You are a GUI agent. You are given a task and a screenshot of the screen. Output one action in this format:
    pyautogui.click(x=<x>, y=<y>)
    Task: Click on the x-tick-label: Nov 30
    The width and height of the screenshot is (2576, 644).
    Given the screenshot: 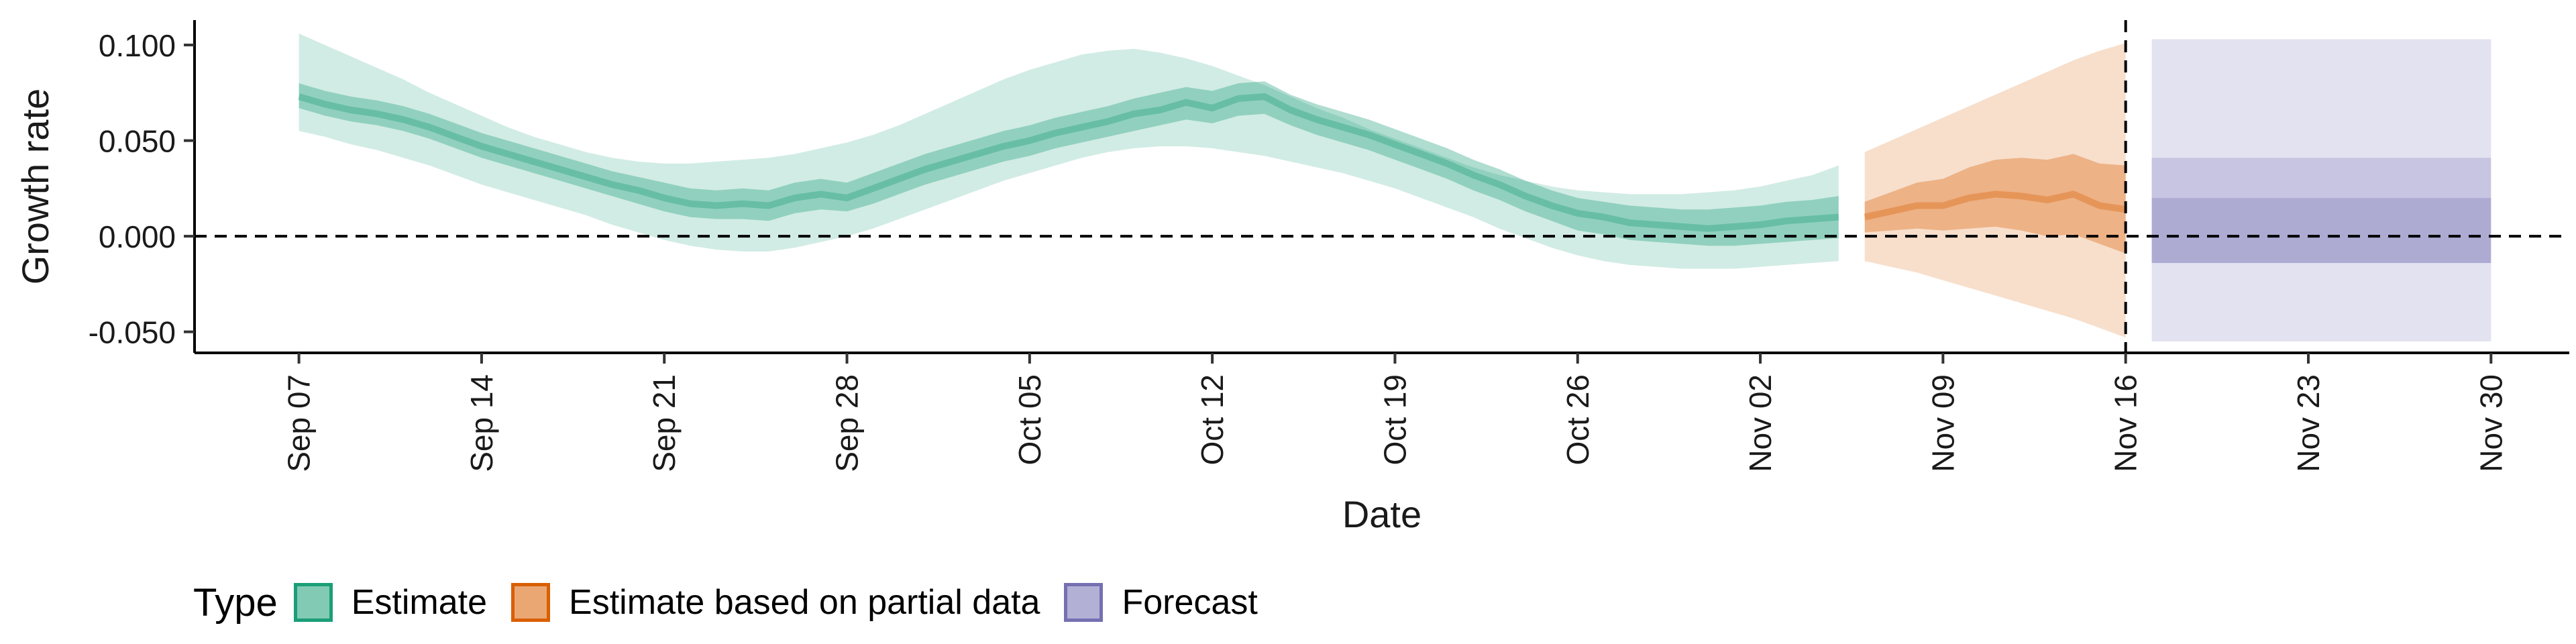 What is the action you would take?
    pyautogui.click(x=2490, y=423)
    